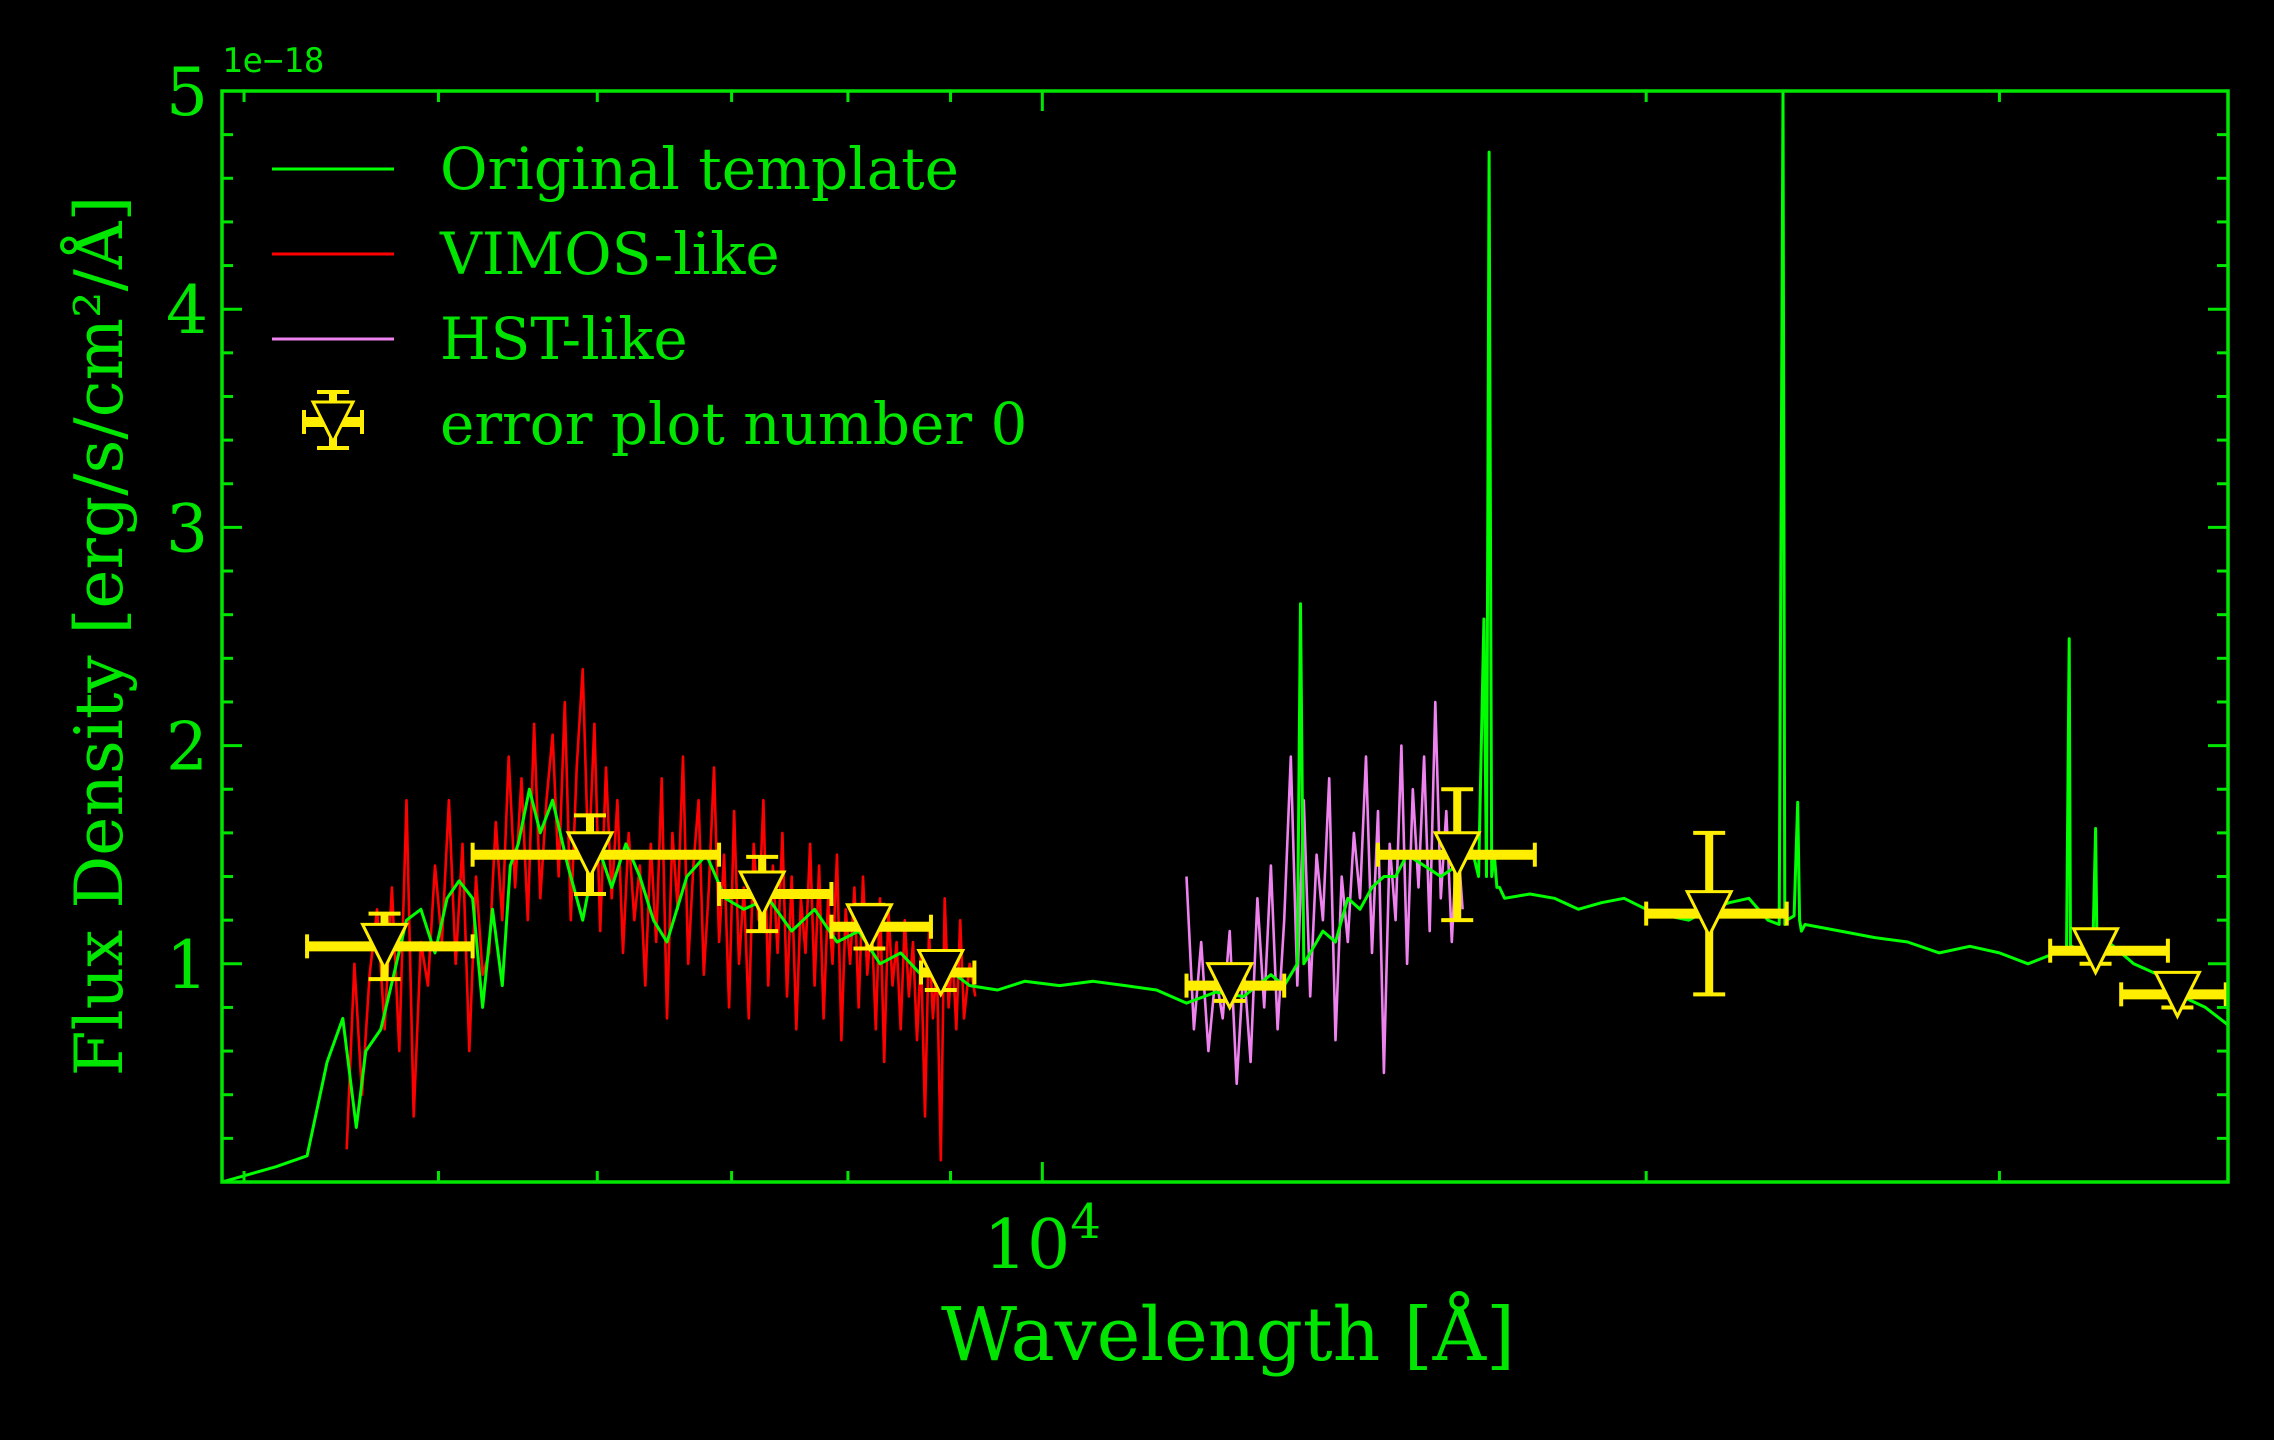  What do you see at coordinates (1228, 1334) in the screenshot?
I see `x-axis-label: Wavelength [Å]` at bounding box center [1228, 1334].